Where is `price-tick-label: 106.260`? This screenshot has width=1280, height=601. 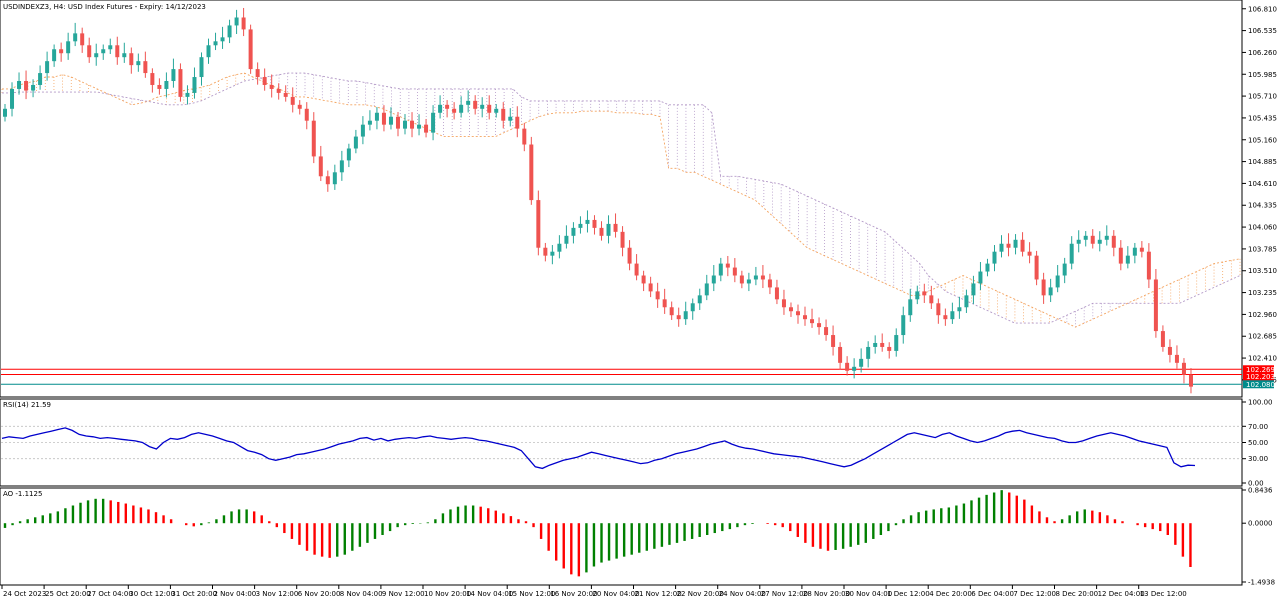
price-tick-label: 106.260 is located at coordinates (1262, 53).